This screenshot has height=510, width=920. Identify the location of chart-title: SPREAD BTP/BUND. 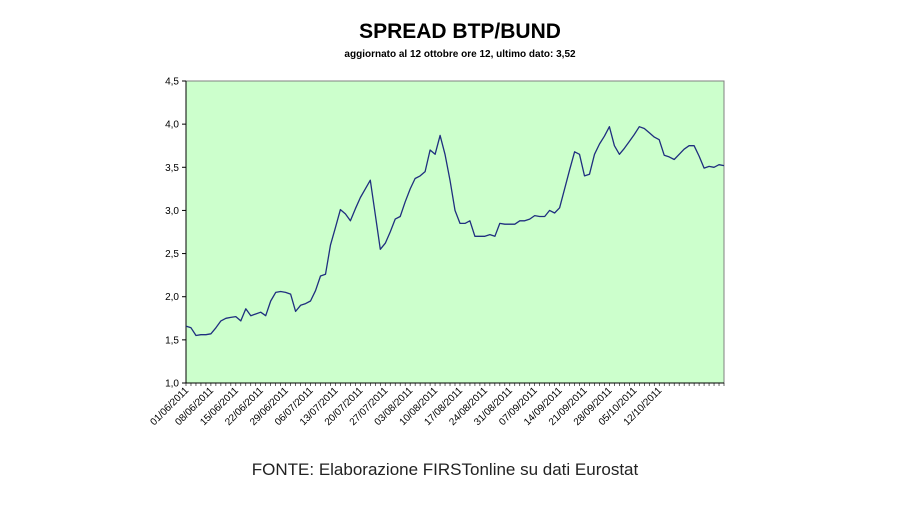
(460, 31).